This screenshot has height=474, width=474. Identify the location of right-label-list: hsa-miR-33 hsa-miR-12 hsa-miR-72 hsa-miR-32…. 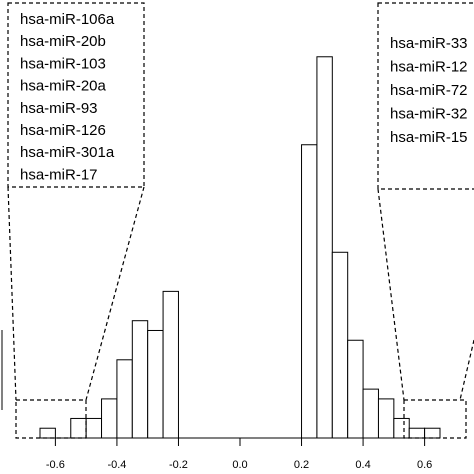
(429, 90).